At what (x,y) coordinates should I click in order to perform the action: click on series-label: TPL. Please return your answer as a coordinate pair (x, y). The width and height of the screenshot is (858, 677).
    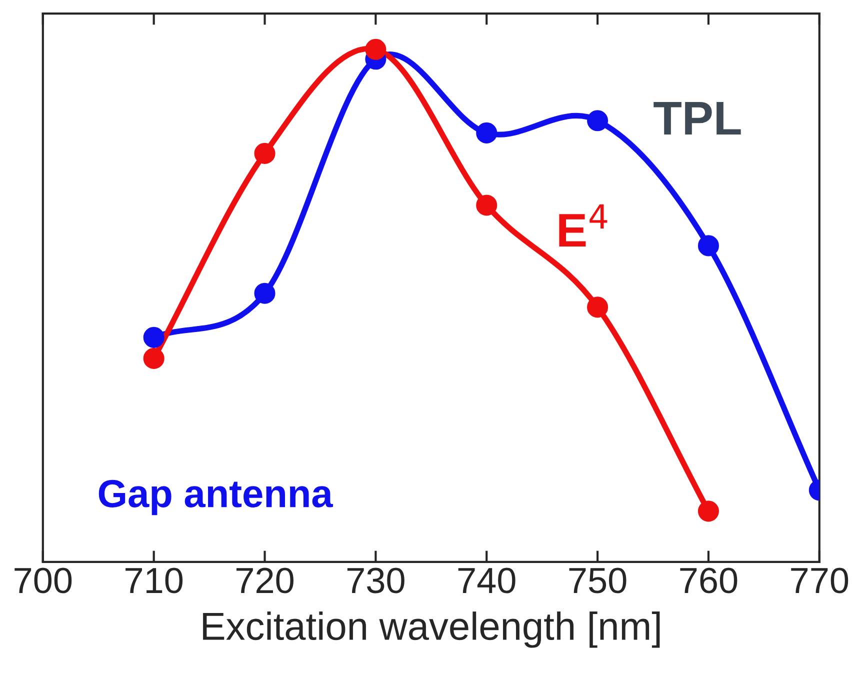
    Looking at the image, I should click on (697, 118).